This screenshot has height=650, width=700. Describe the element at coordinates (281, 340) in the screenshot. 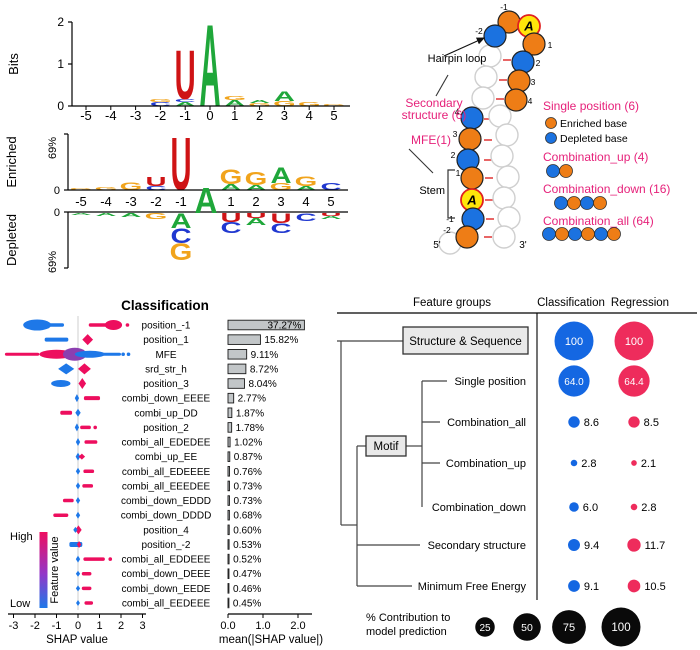

I see `importance-value: 15.82%` at that location.